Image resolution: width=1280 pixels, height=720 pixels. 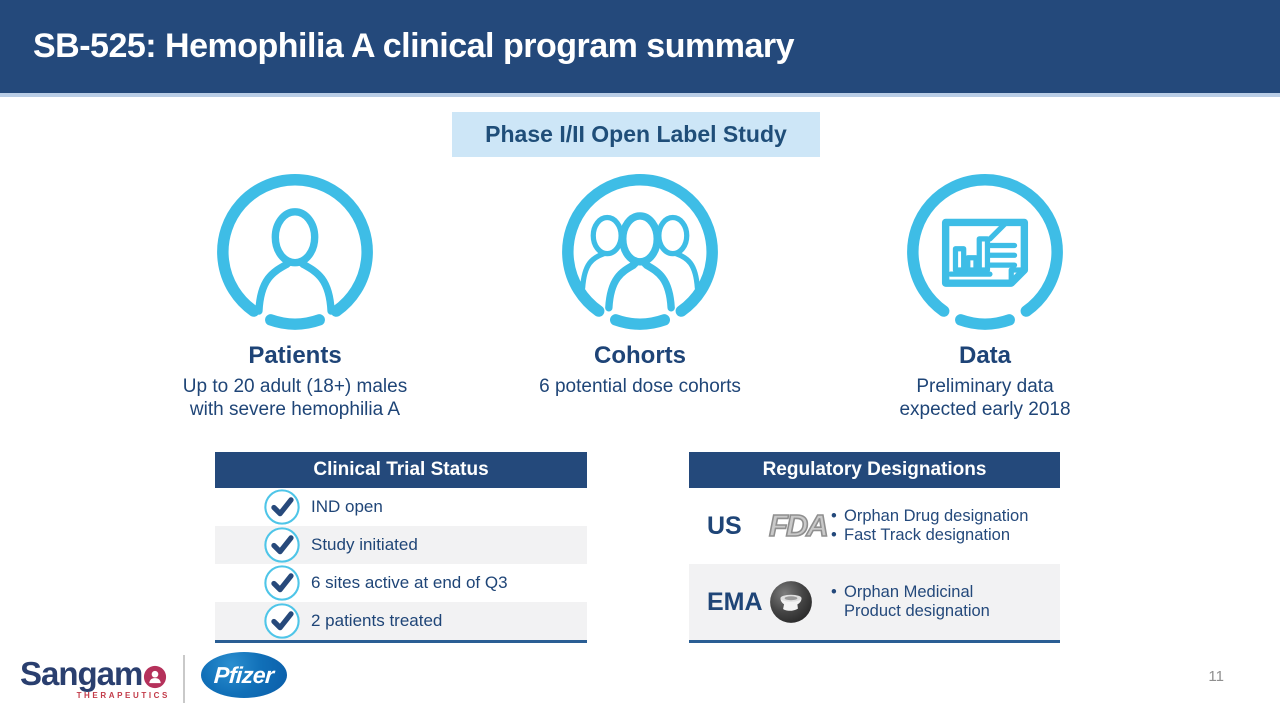 What do you see at coordinates (636, 134) in the screenshot?
I see `phase-banner: Phase I/II Open Label Study` at bounding box center [636, 134].